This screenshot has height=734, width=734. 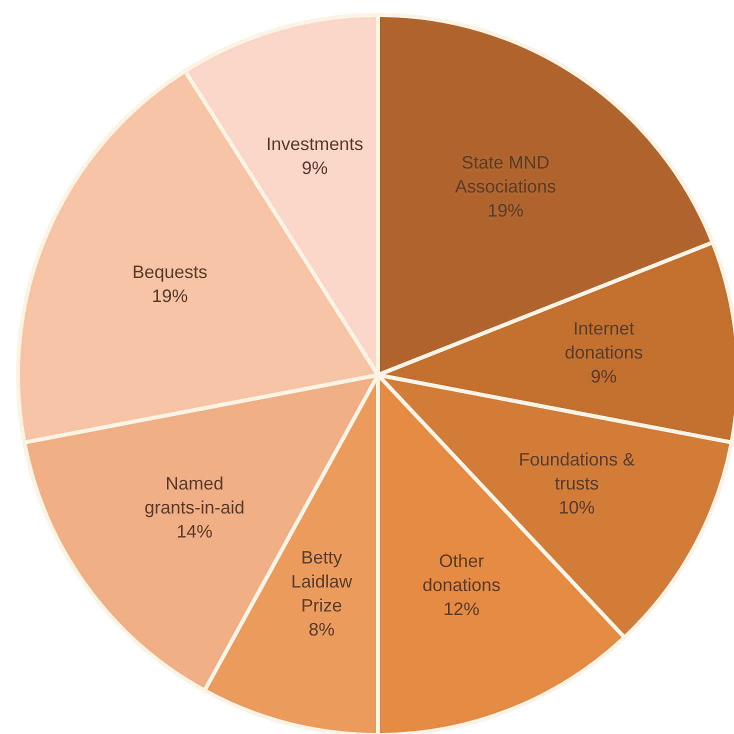 I want to click on slice-label: Internet donations, so click(x=603, y=340).